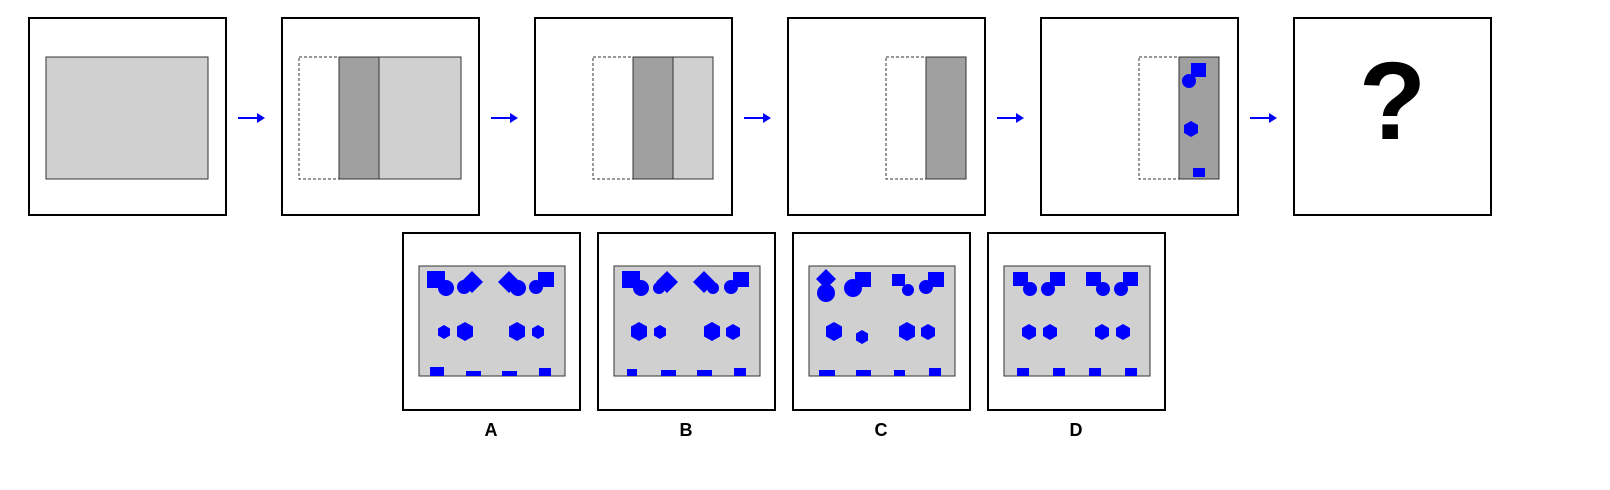 The image size is (1610, 490). I want to click on frame-3-drawing, so click(653, 118).